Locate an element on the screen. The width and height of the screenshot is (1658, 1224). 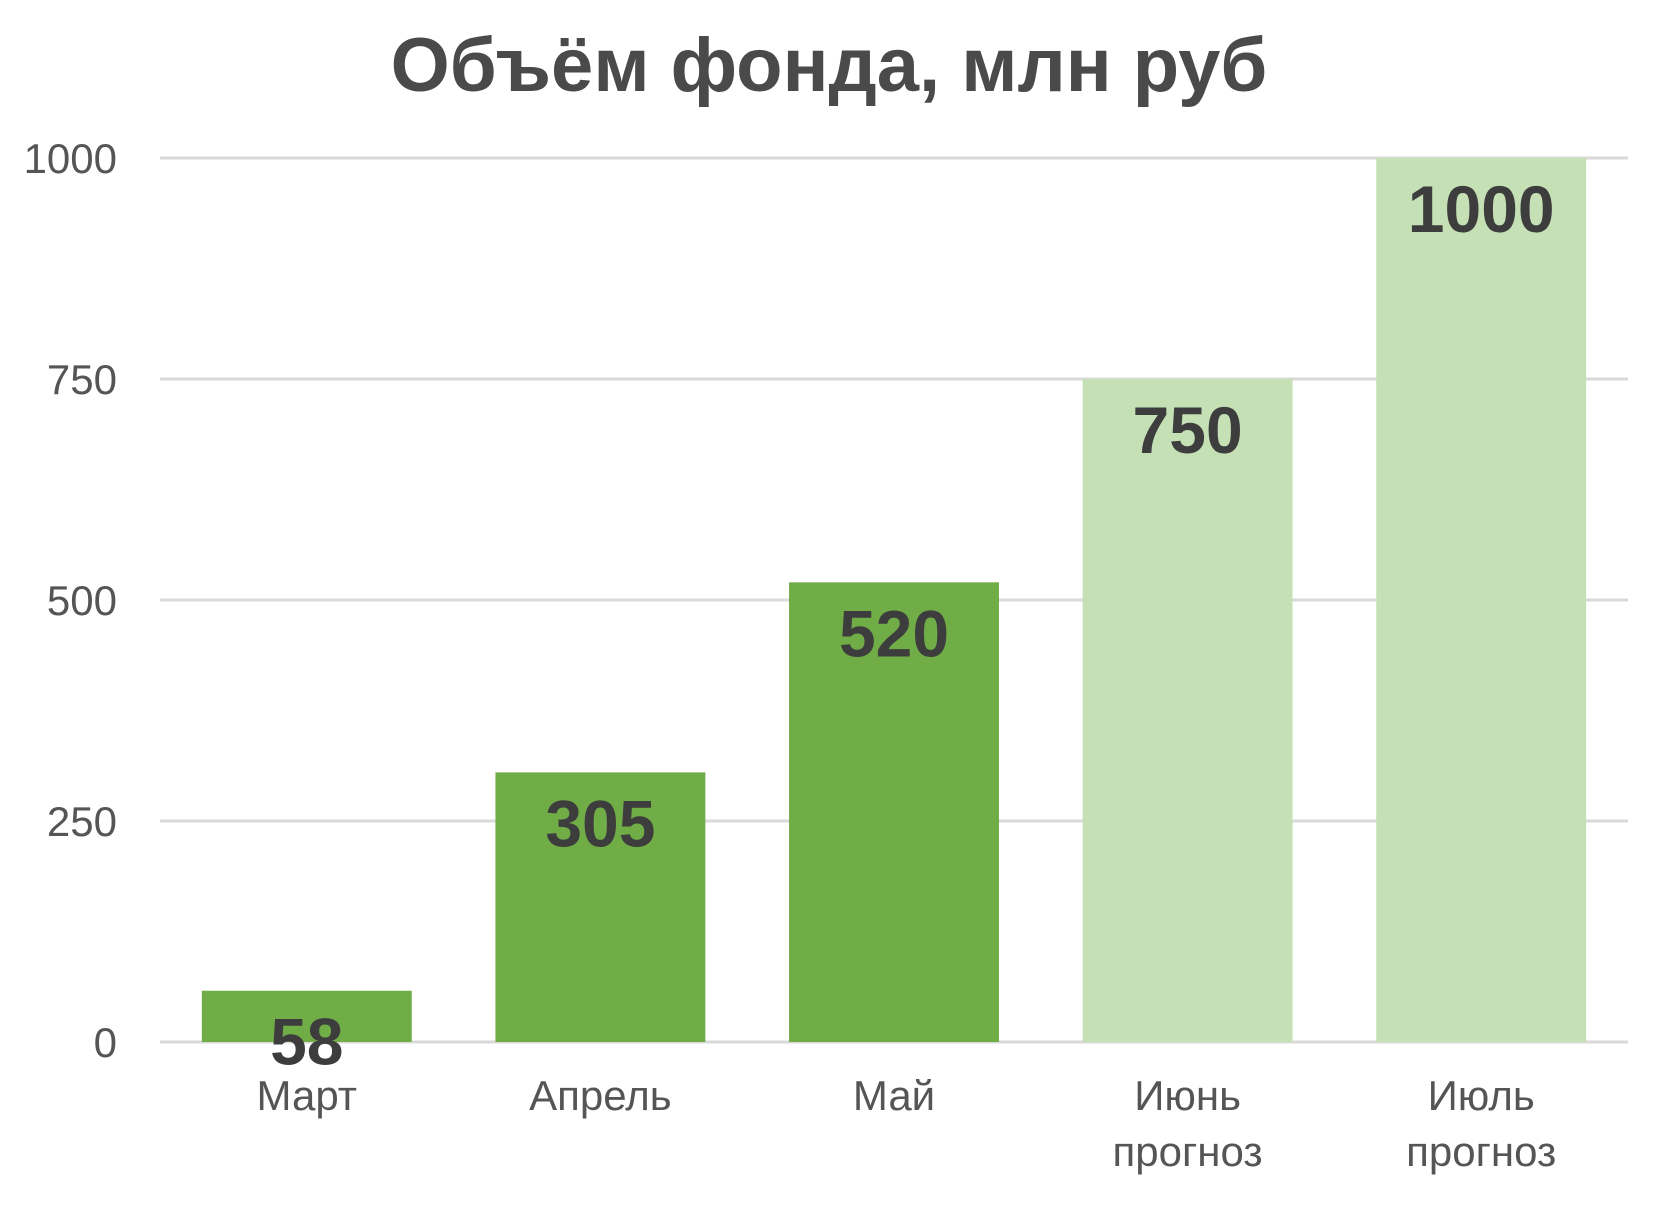
y-tick-label: 0 is located at coordinates (105, 1042).